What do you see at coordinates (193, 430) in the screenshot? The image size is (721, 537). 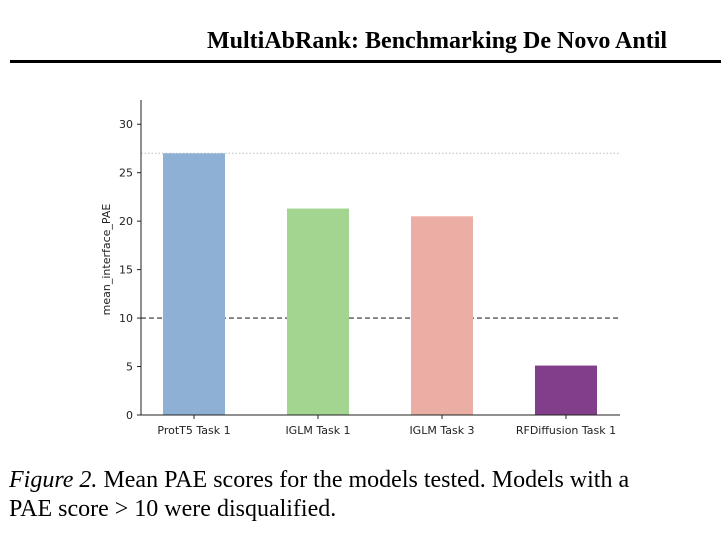 I see `x-tick-label: ProtT5 Task 1` at bounding box center [193, 430].